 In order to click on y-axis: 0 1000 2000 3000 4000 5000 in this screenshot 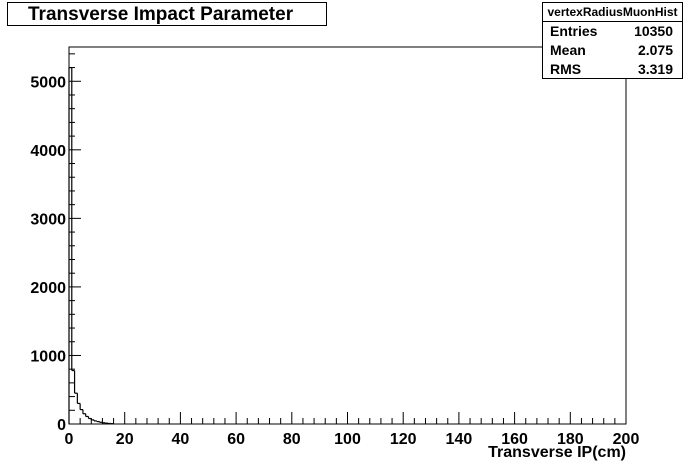, I will do `click(55, 243)`.